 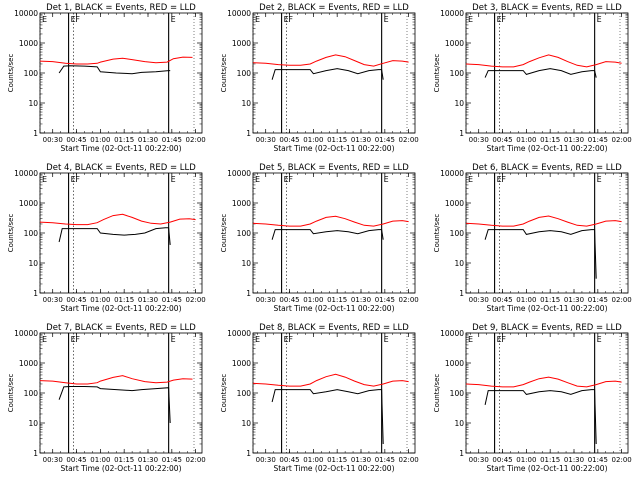 What do you see at coordinates (334, 328) in the screenshot?
I see `chart-title: Det 8, BLACK = Events, RED = LLD` at bounding box center [334, 328].